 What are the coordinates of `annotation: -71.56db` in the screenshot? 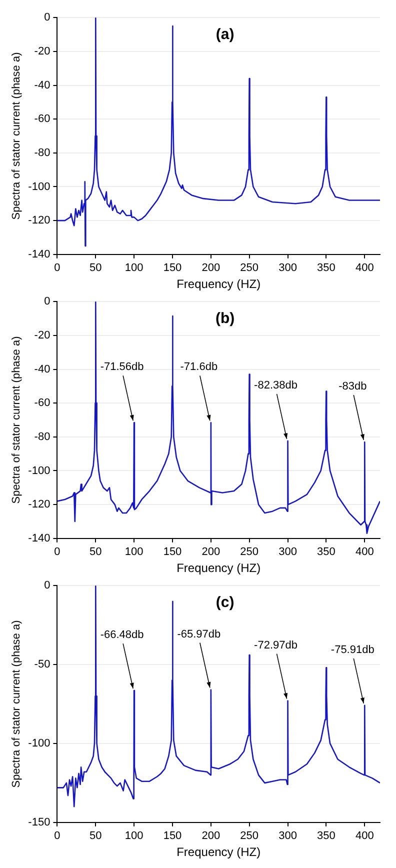 It's located at (122, 367).